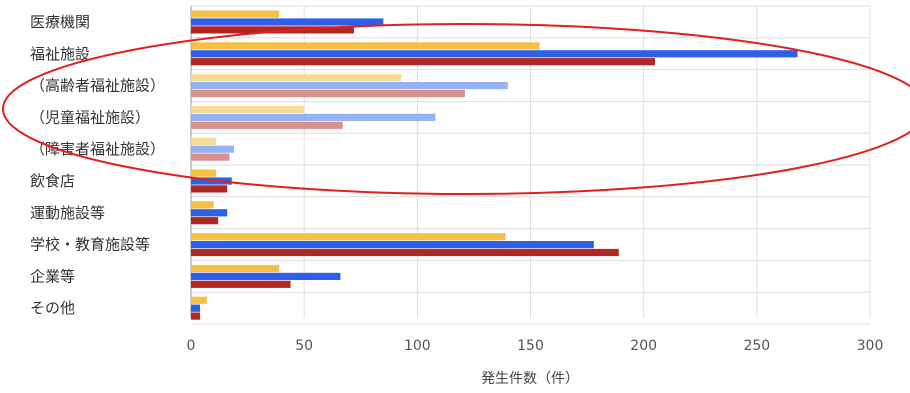 The image size is (910, 393). What do you see at coordinates (52, 181) in the screenshot?
I see `category-label: 飲食店` at bounding box center [52, 181].